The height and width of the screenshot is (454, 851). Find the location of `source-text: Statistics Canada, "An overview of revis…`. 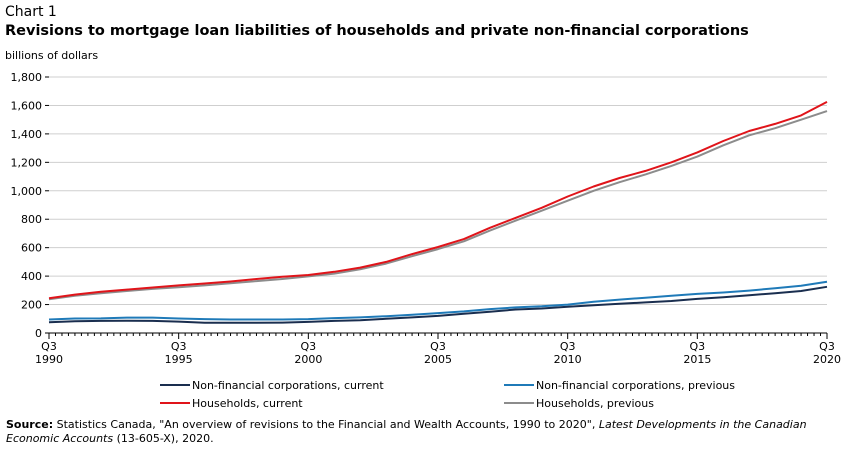

source-text: Statistics Canada, "An overview of revis… is located at coordinates (326, 424).